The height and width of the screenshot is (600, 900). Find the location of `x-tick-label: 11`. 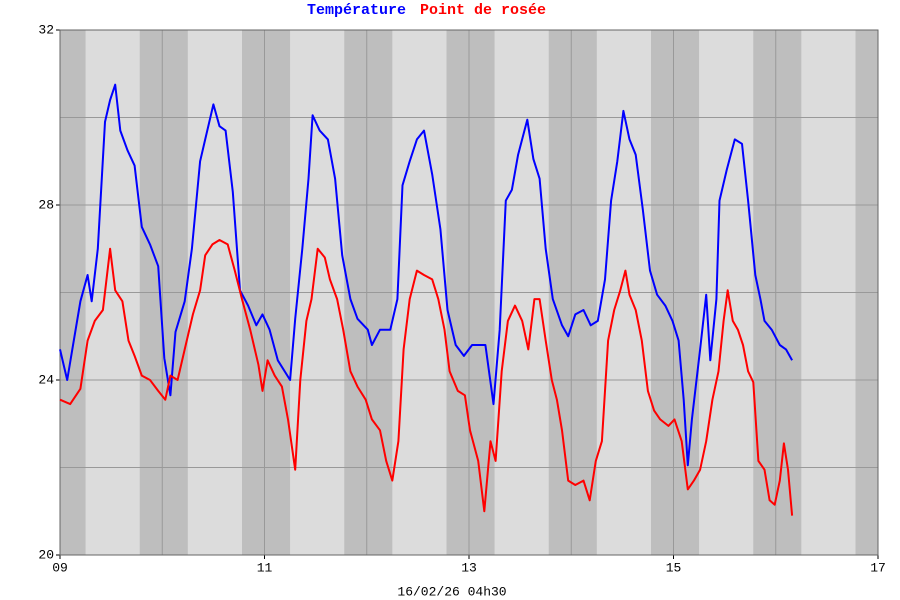

x-tick-label: 11 is located at coordinates (265, 567).